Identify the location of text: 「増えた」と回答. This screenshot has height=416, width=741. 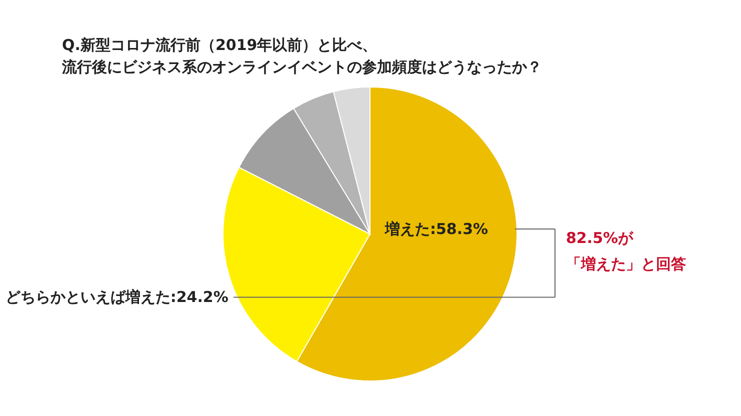
(626, 264).